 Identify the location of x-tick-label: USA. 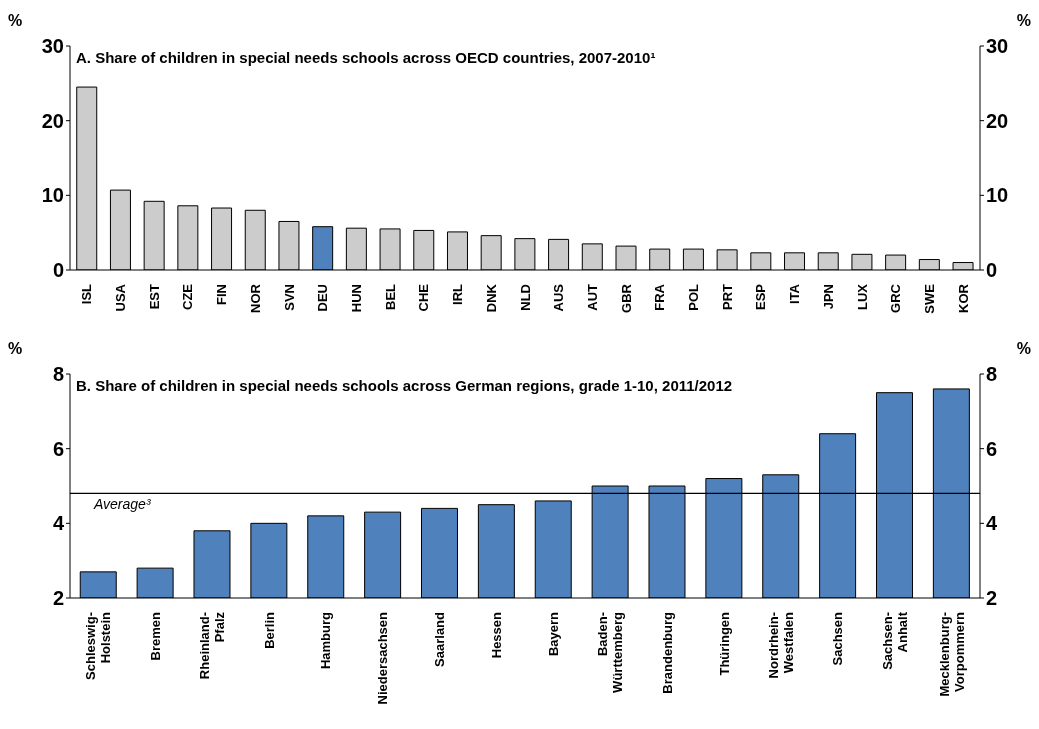
(121, 297).